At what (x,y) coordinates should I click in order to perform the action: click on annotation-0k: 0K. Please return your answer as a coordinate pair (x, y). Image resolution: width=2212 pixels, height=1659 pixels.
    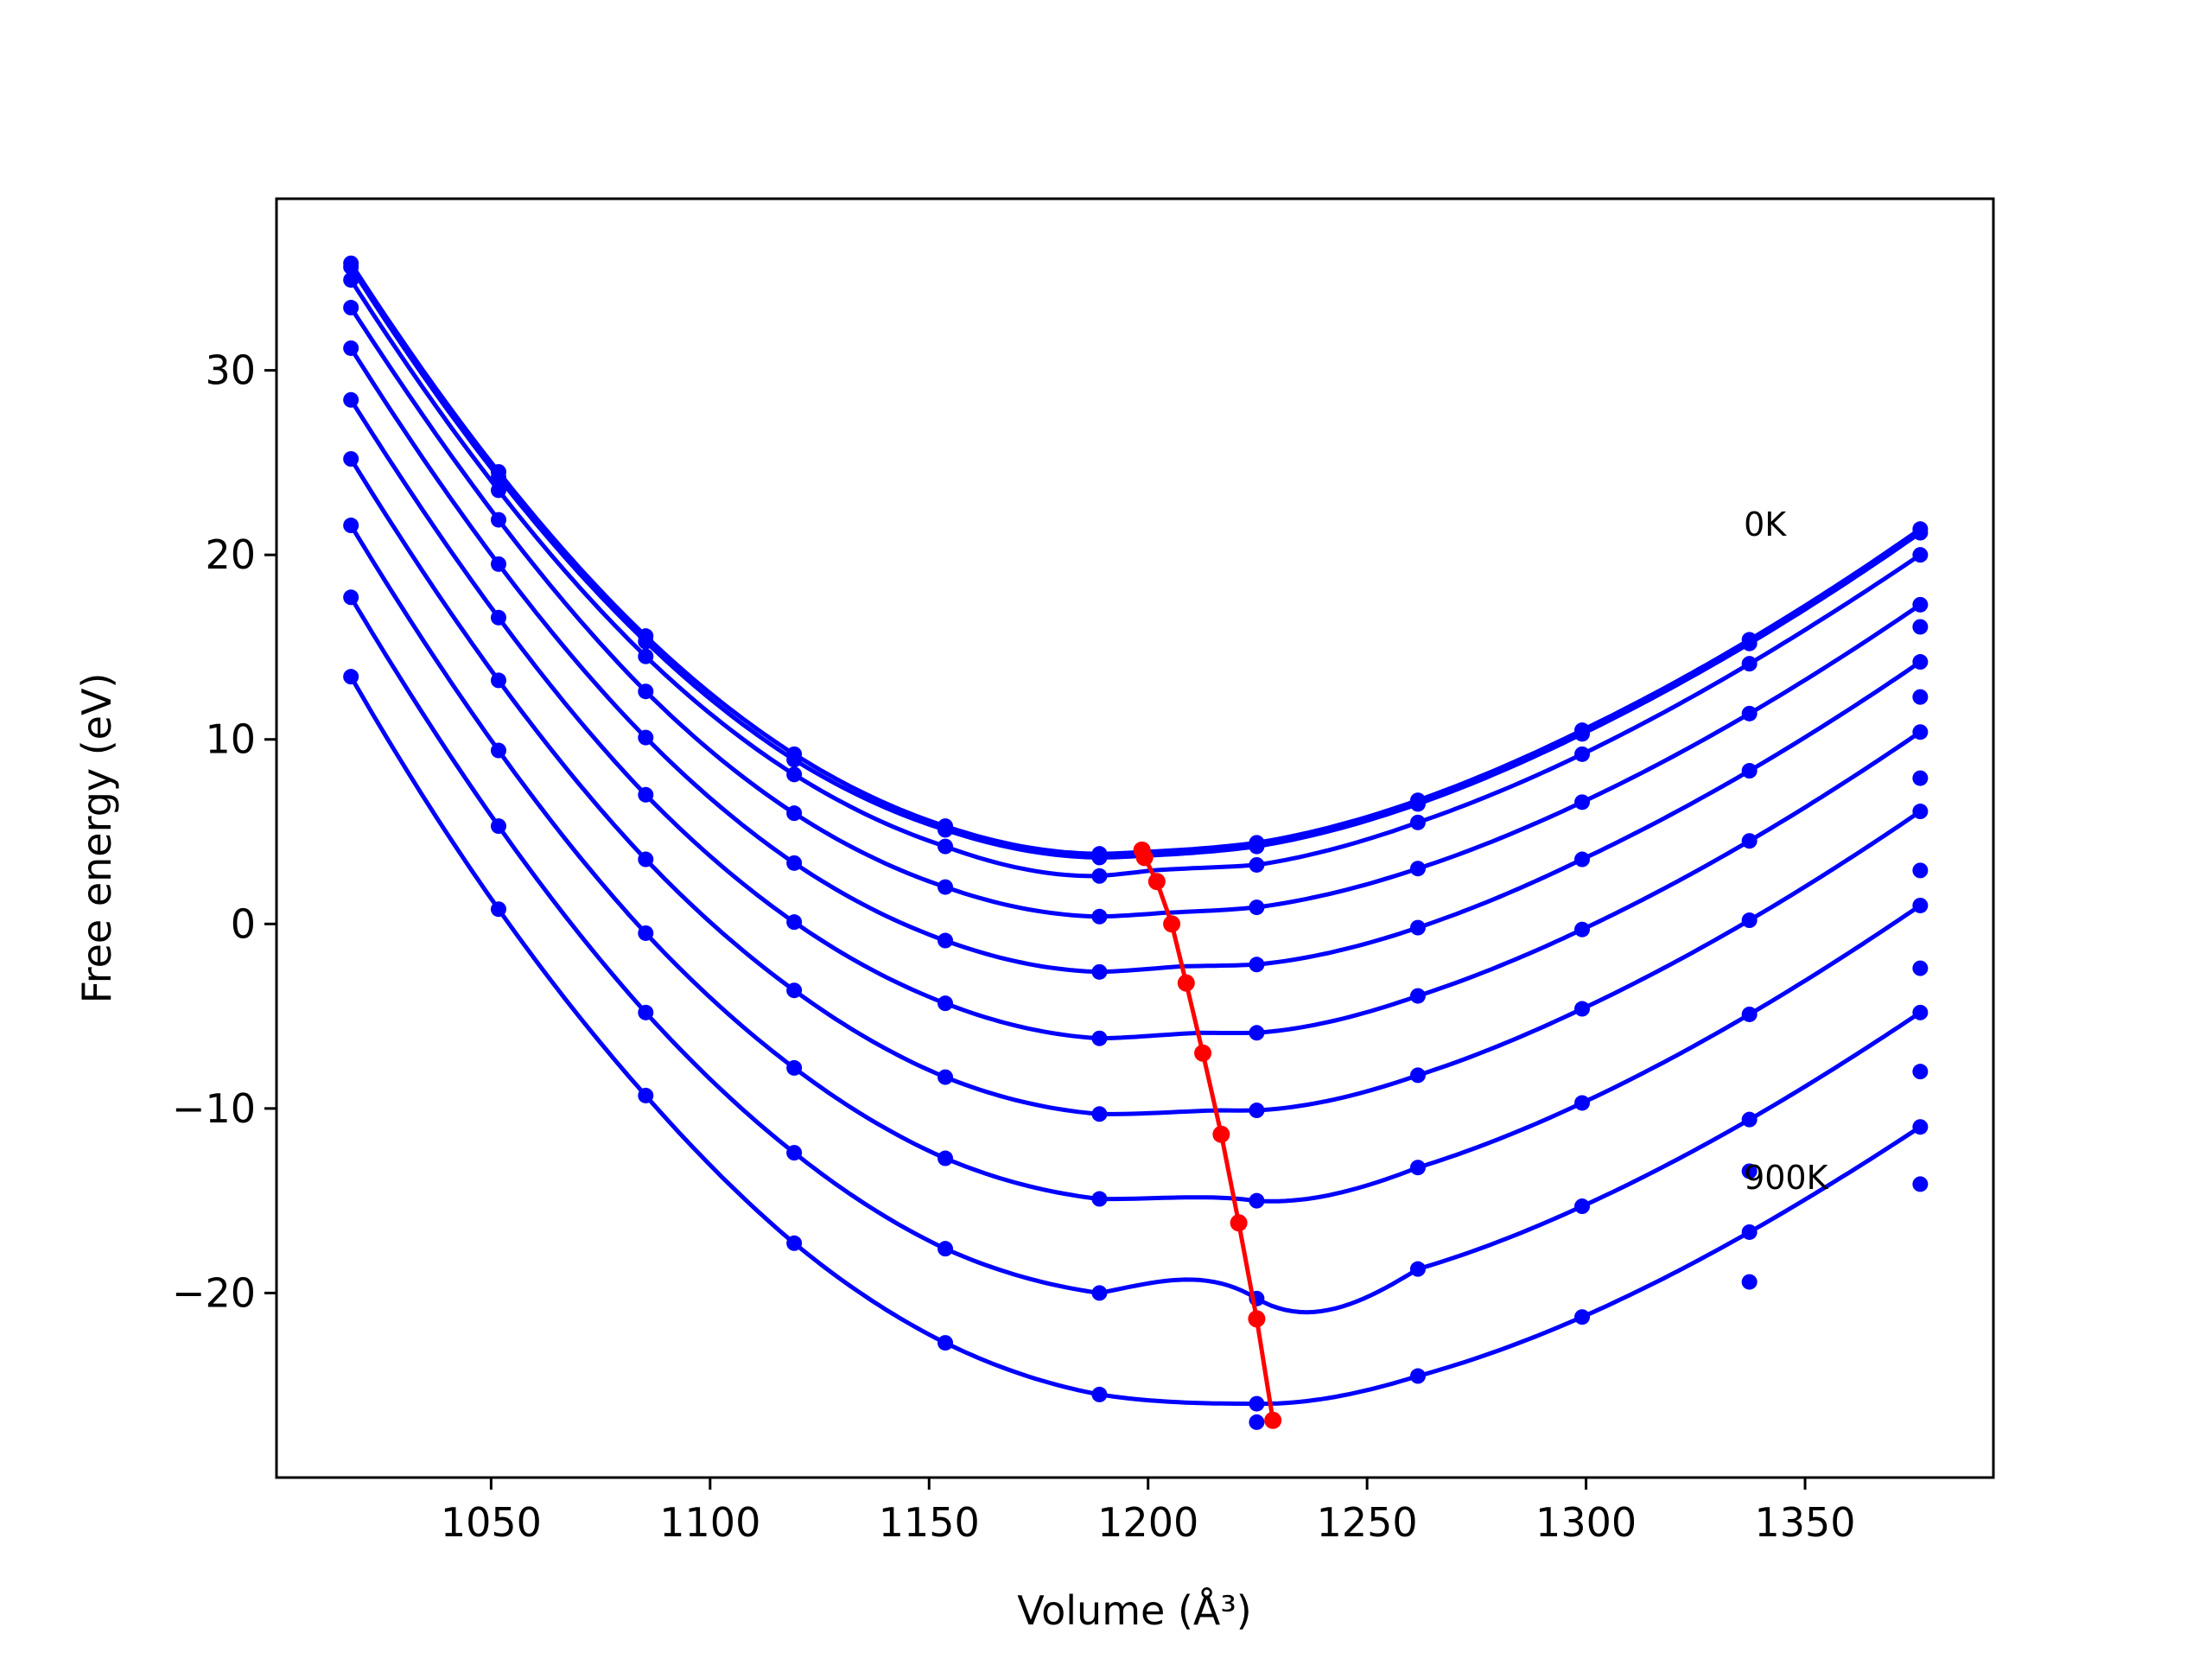
    Looking at the image, I should click on (1765, 524).